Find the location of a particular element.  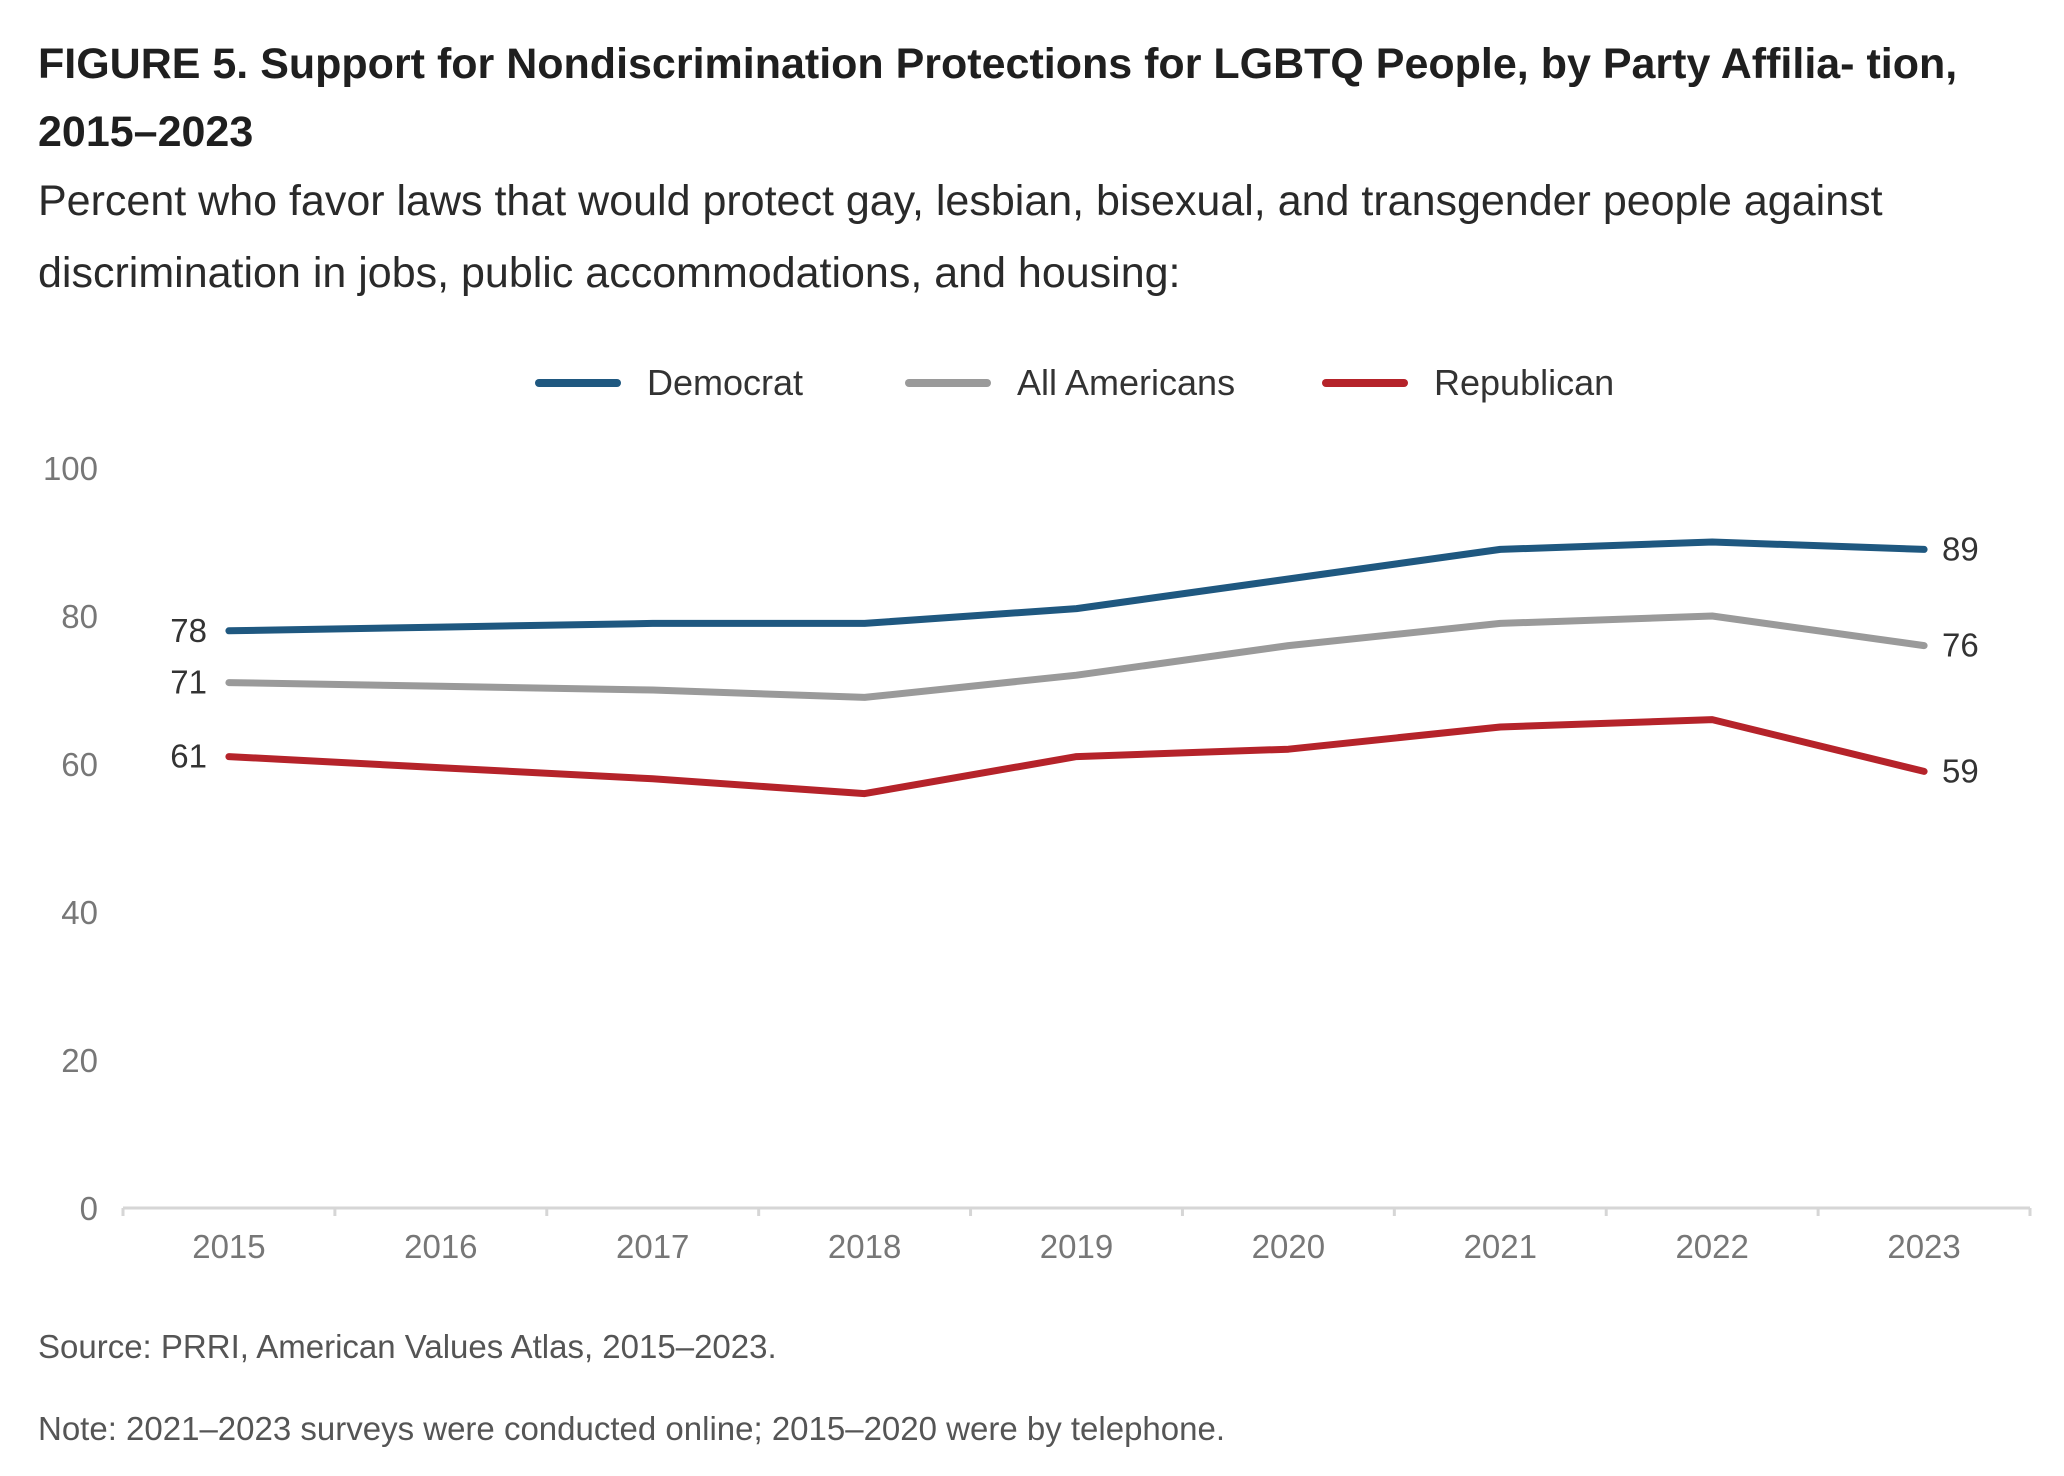

chart-legend: Democrat All Americans Republican is located at coordinates (1032, 383).